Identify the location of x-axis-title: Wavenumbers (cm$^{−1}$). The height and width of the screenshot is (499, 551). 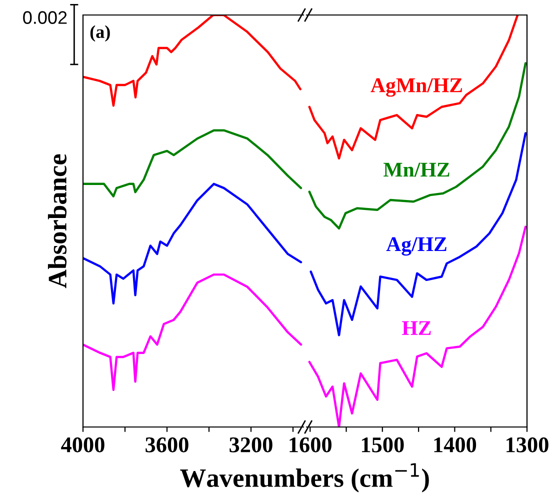
(304, 477).